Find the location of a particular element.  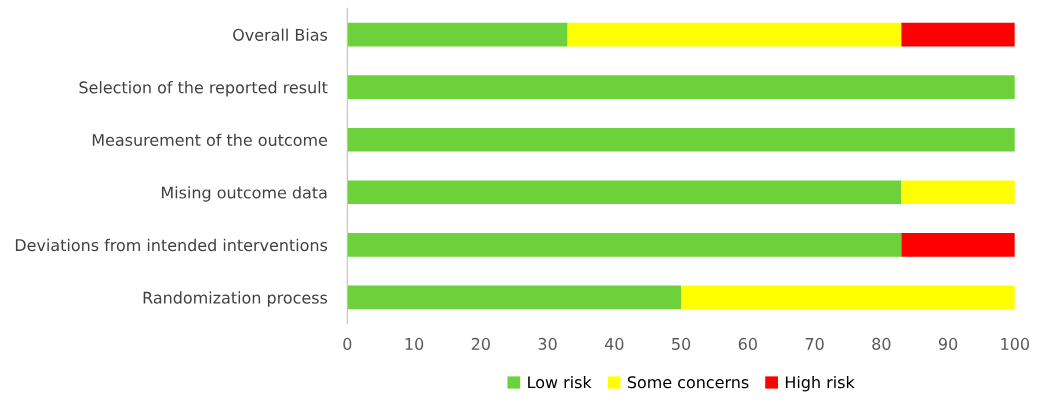

legend-label: High risk is located at coordinates (820, 383).